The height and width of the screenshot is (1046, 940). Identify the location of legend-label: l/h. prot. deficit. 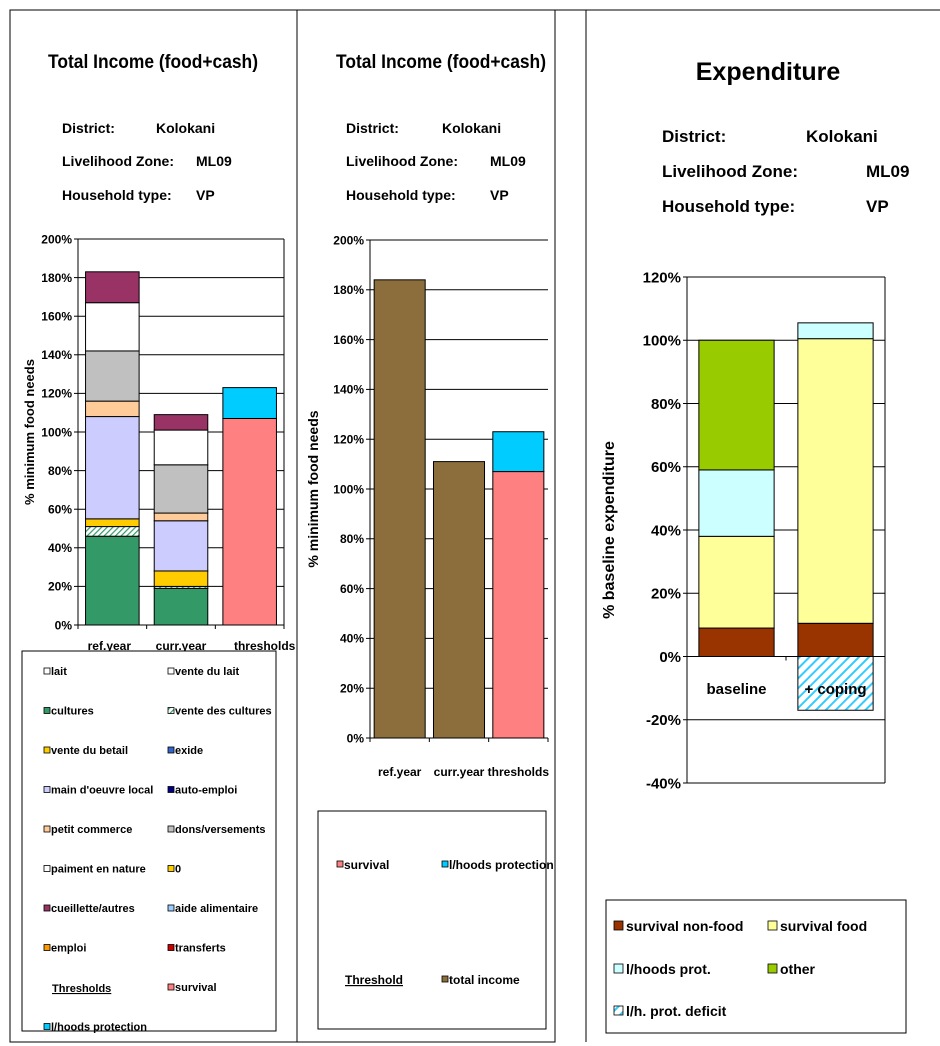
(676, 1011).